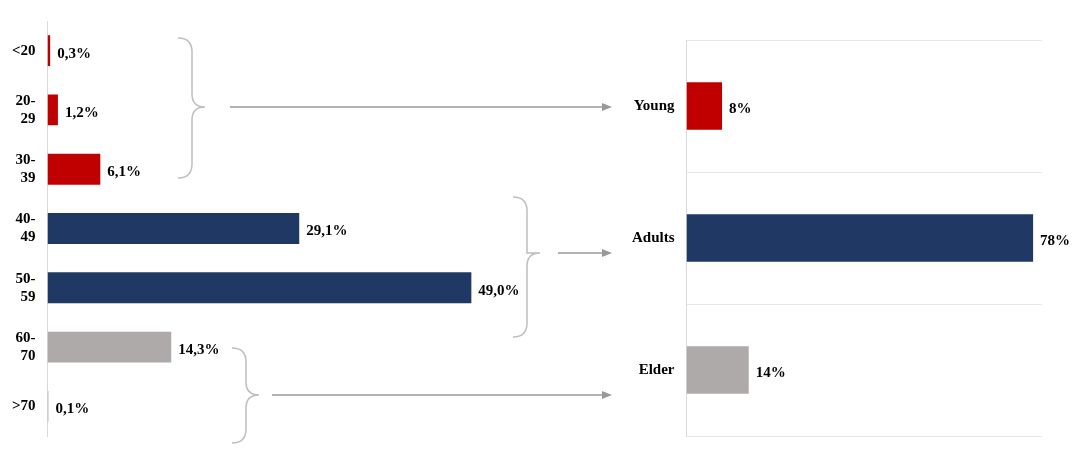 This screenshot has width=1090, height=457. I want to click on data-label: 0,3%, so click(74, 52).